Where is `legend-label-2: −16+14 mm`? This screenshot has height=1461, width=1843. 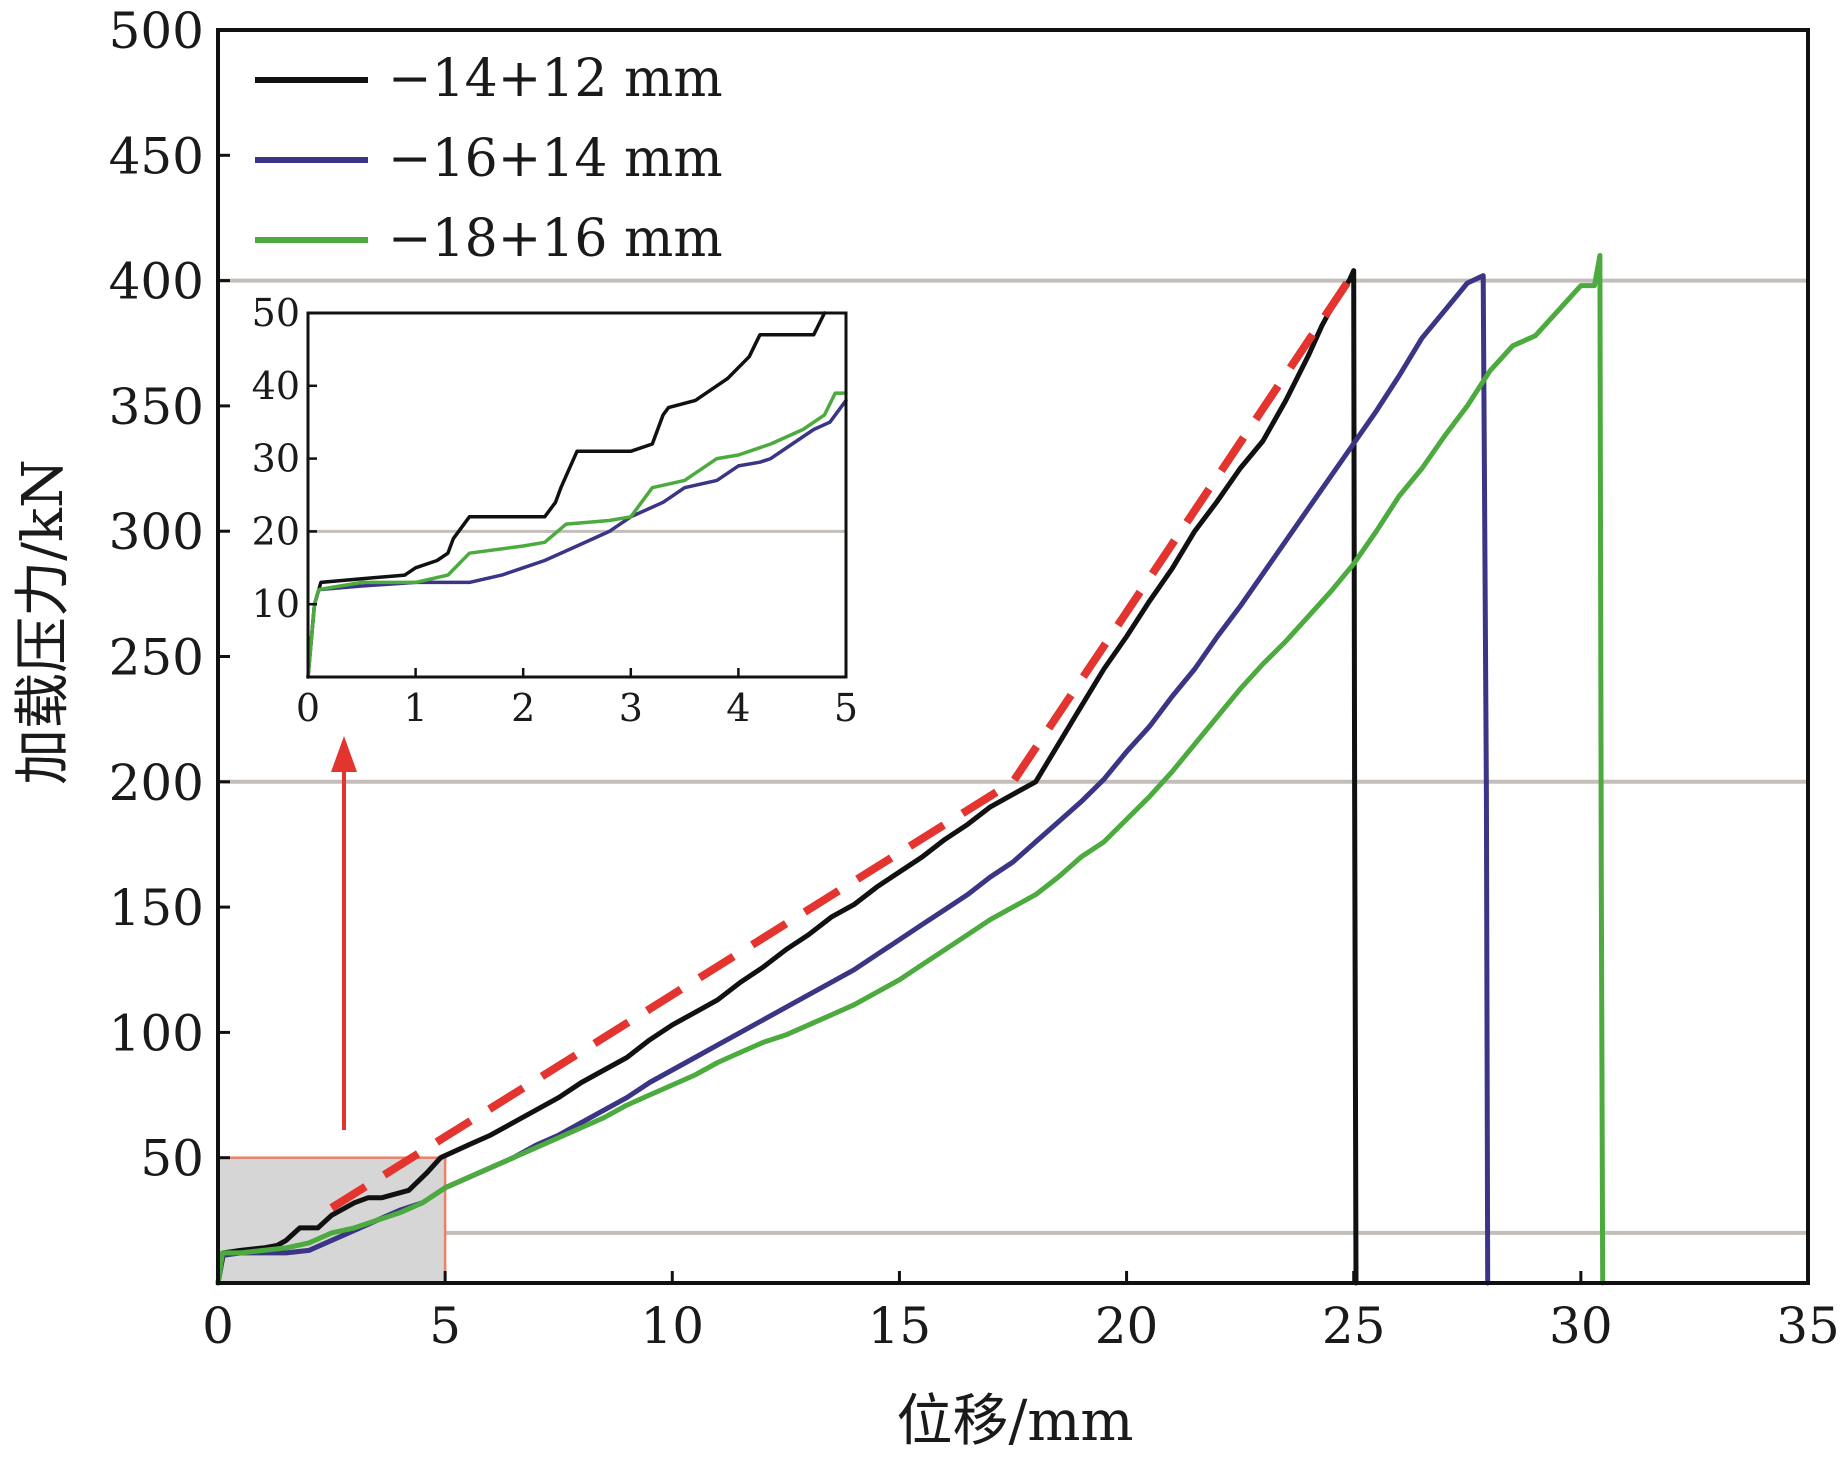 legend-label-2: −16+14 mm is located at coordinates (555, 159).